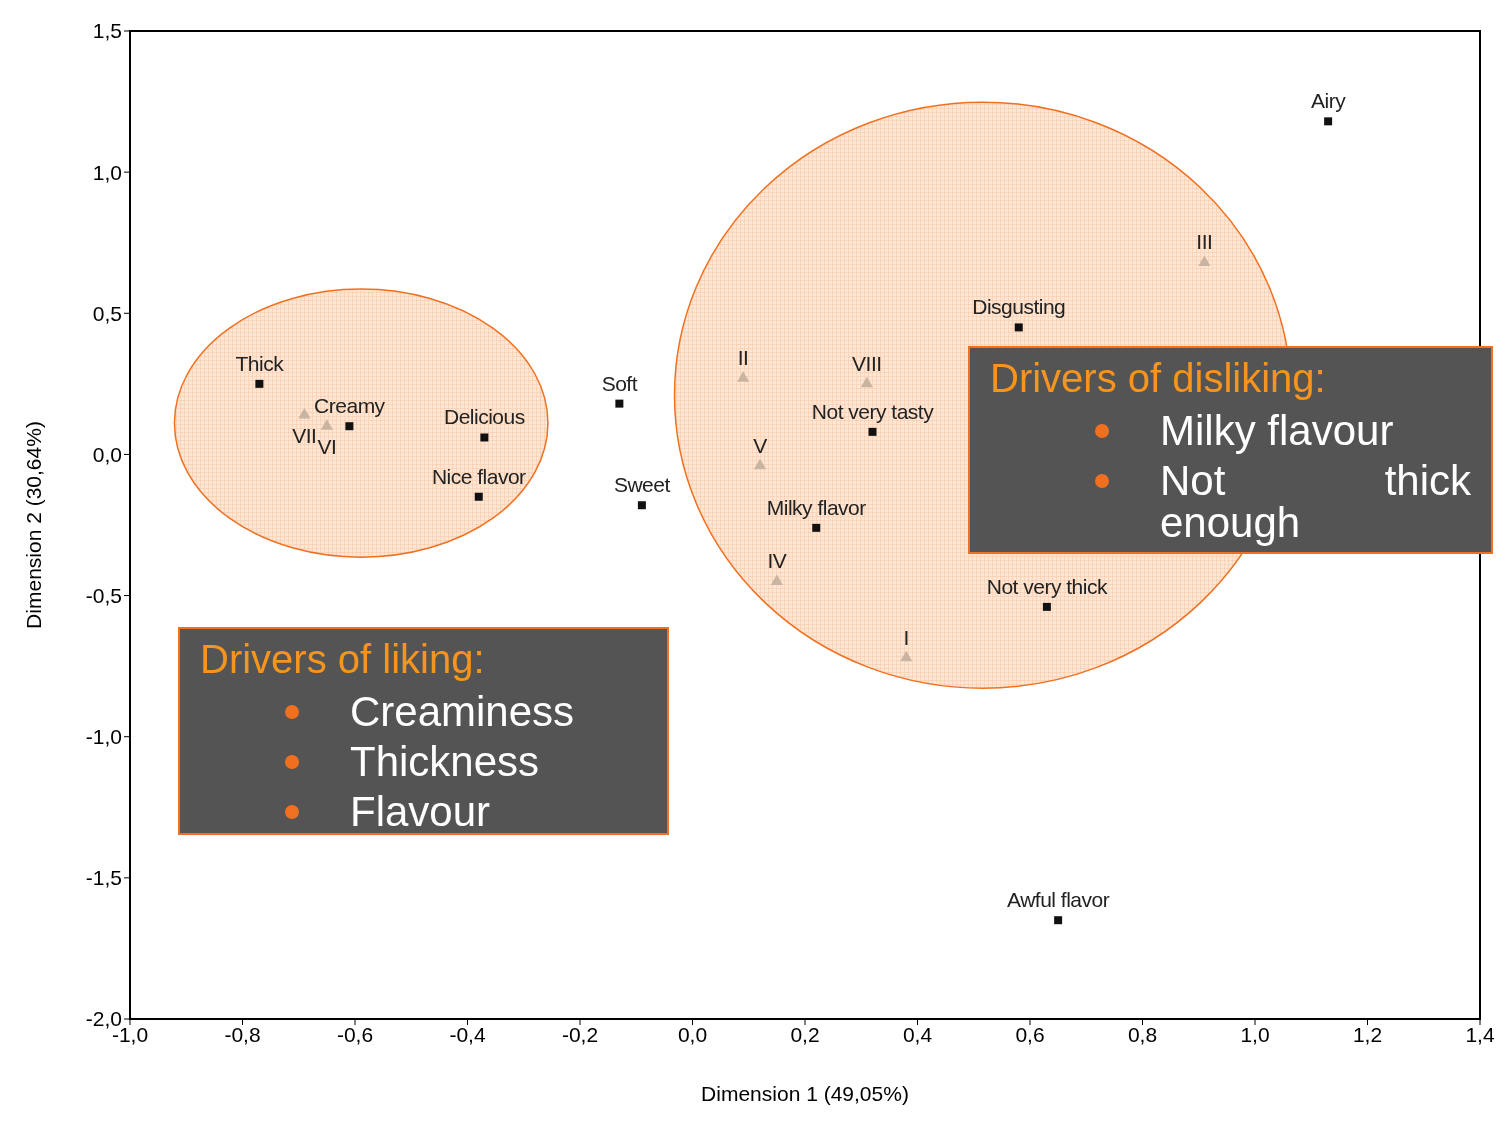 This screenshot has width=1507, height=1130. I want to click on annotation: IV, so click(777, 561).